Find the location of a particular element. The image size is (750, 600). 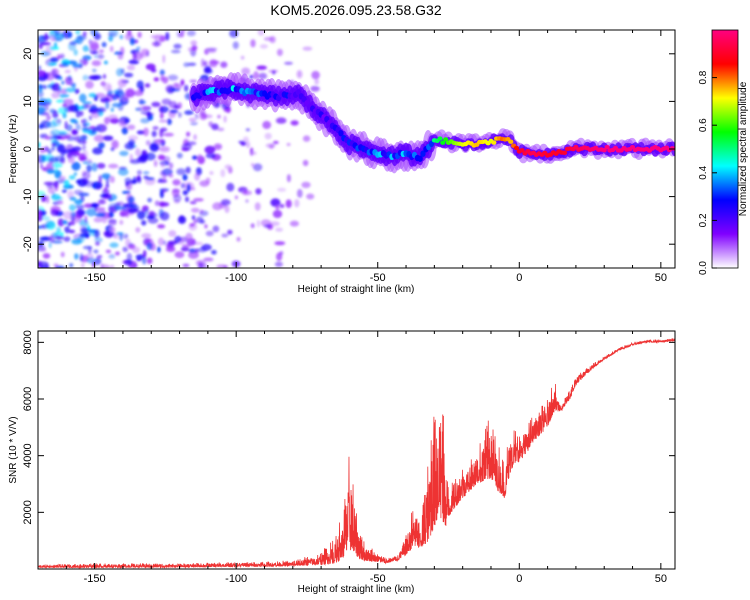

colorbar-tick-label: 0.6 is located at coordinates (703, 125).